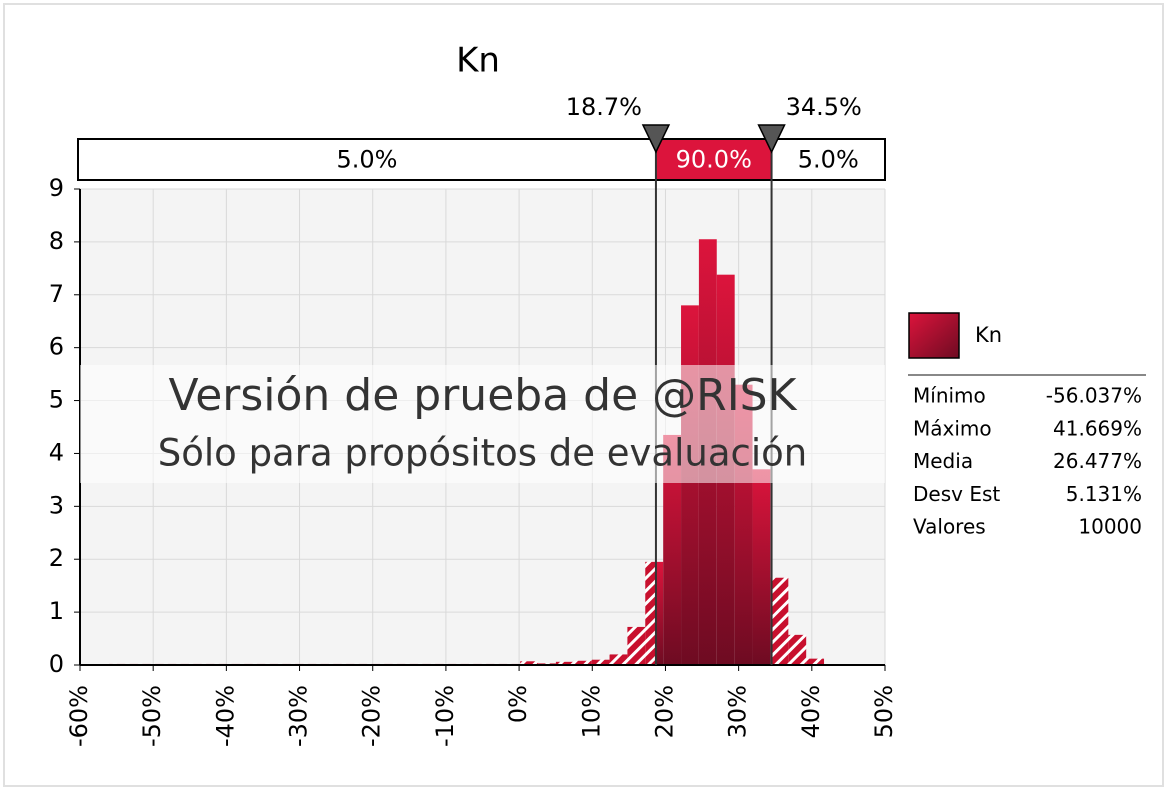 The image size is (1167, 790). Describe the element at coordinates (934, 335) in the screenshot. I see `legend-swatch` at that location.